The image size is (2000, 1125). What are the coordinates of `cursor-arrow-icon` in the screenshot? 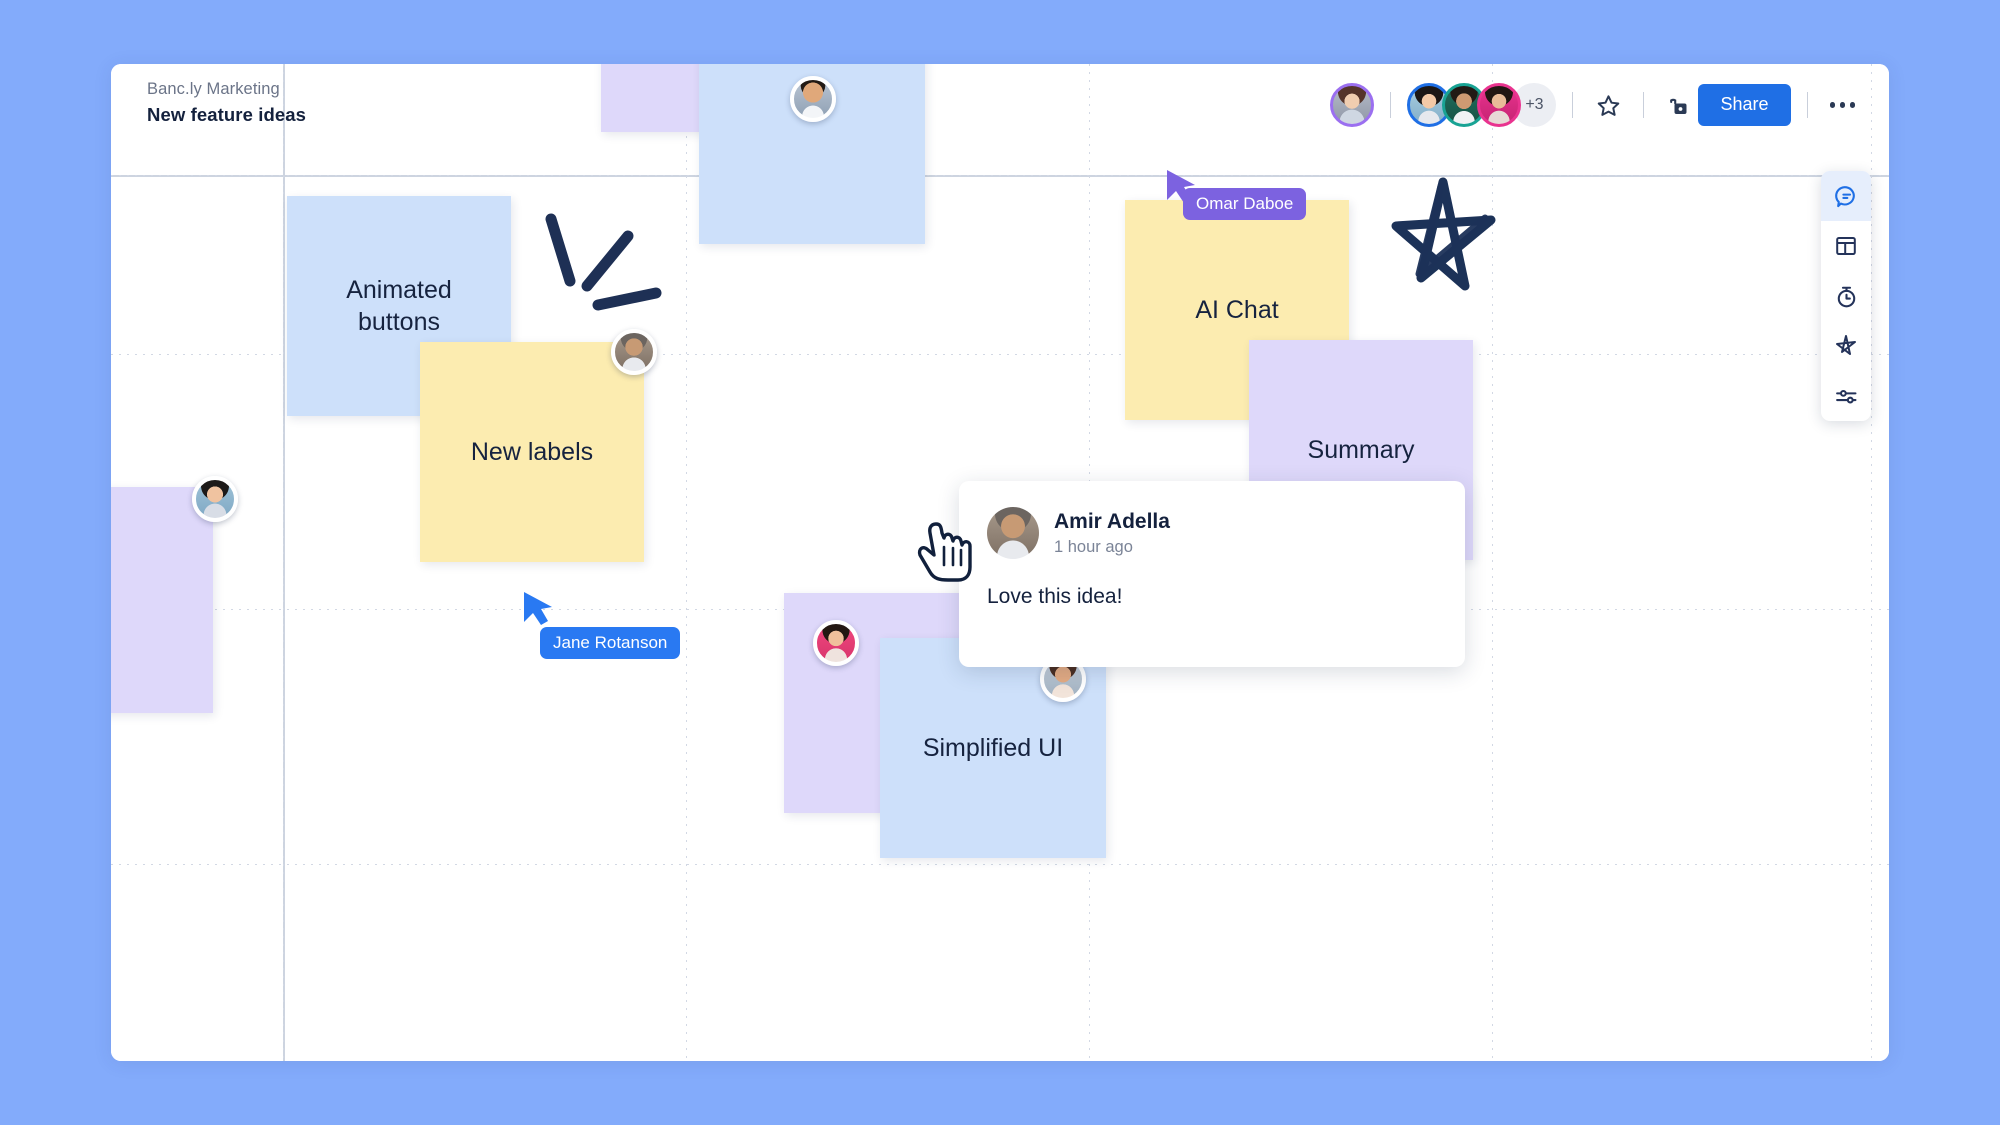 It's located at (538, 608).